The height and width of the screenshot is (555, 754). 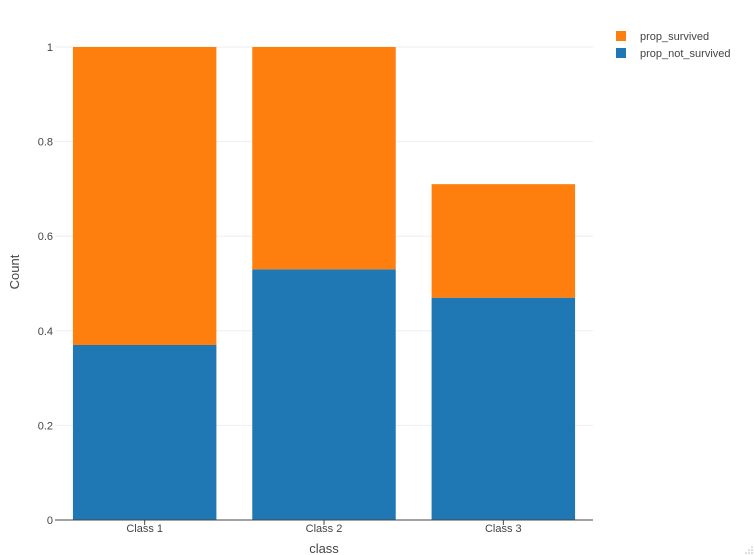 I want to click on y-tick-label: 0, so click(x=50, y=521).